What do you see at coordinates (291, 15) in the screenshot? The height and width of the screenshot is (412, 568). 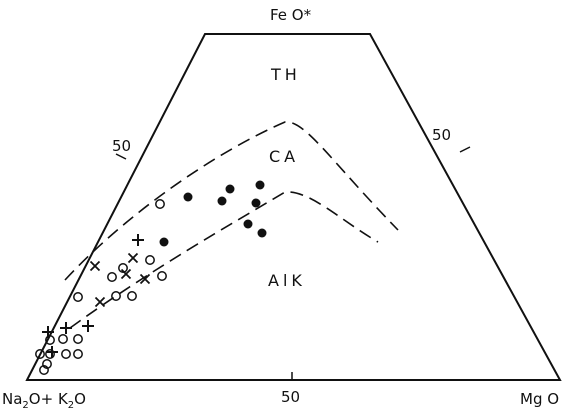 I see `apex-label-feo: Fe O*` at bounding box center [291, 15].